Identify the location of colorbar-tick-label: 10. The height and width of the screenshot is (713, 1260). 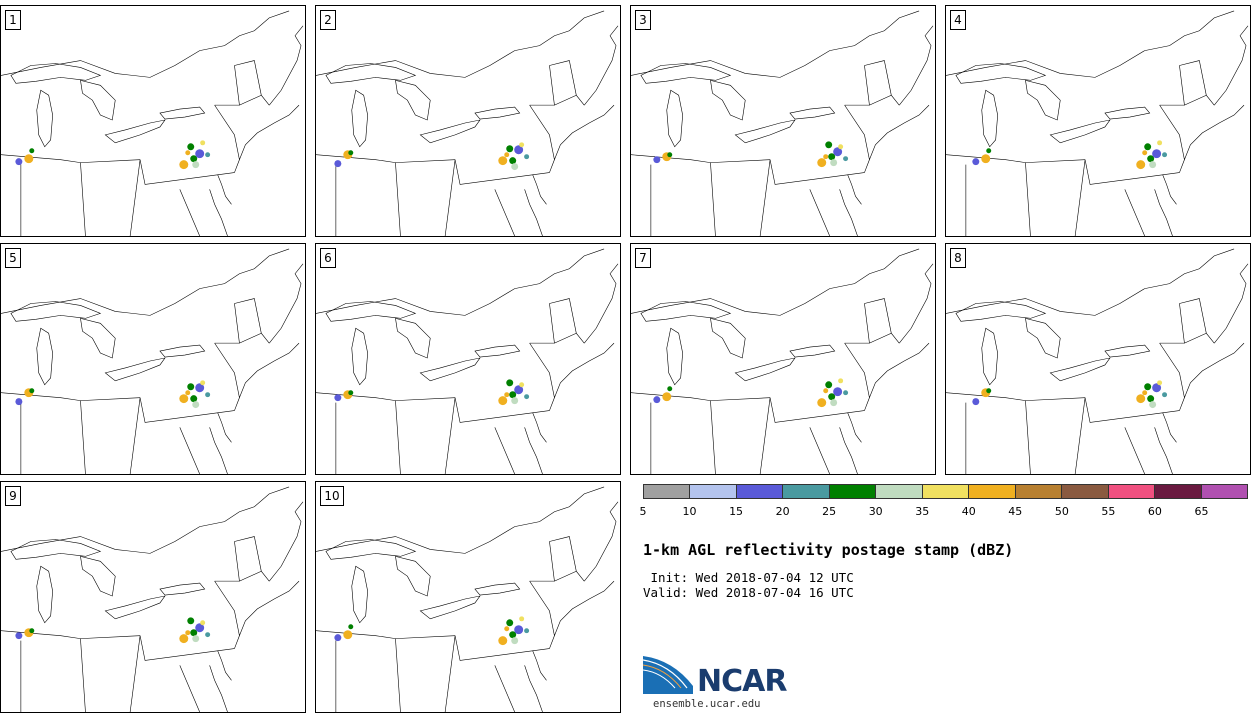
(689, 511).